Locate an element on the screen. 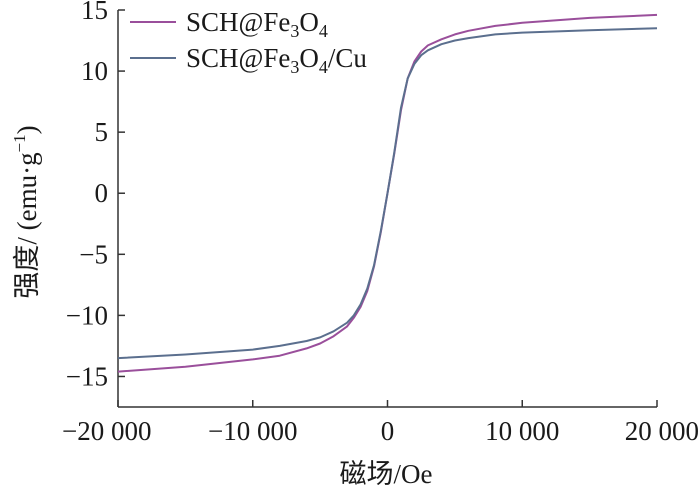  y-tick-label: −15 is located at coordinates (87, 376).